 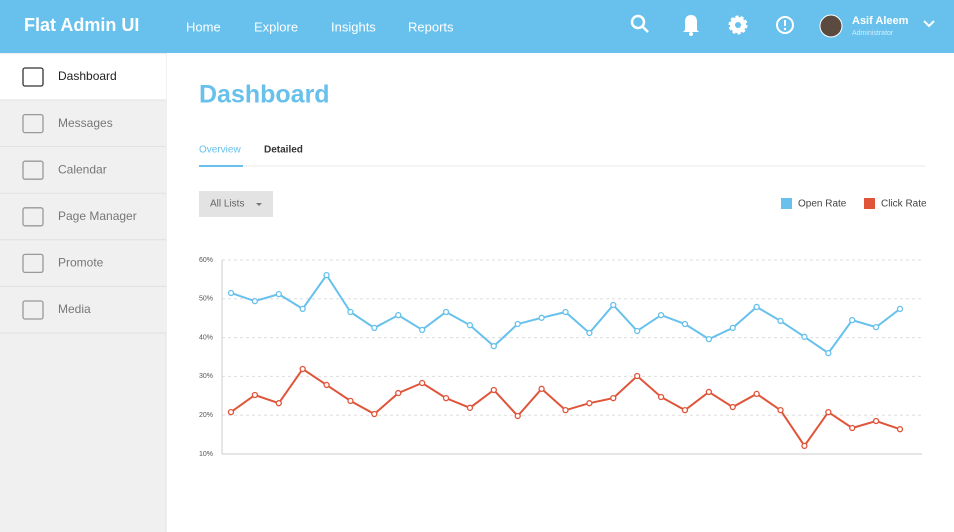 I want to click on tab: Detailed, so click(x=283, y=150).